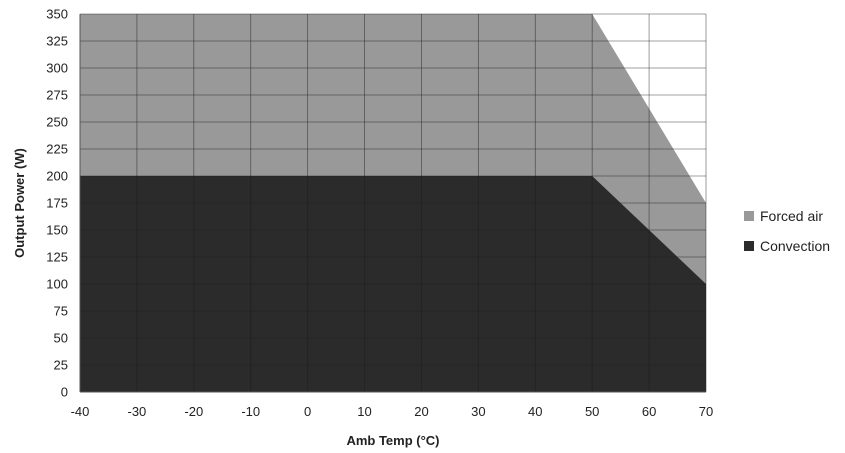  I want to click on y-tick-label: 75, so click(61, 311).